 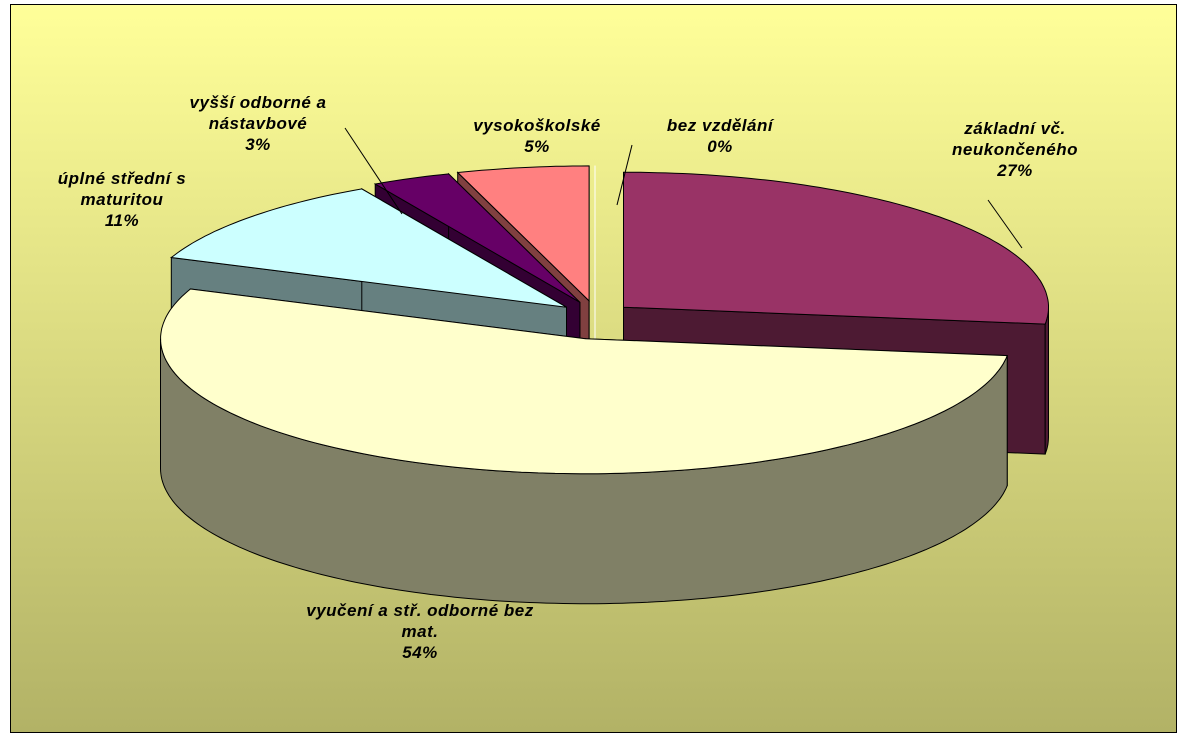 I want to click on category-label: základní vč. neukončeného, so click(x=1015, y=139).